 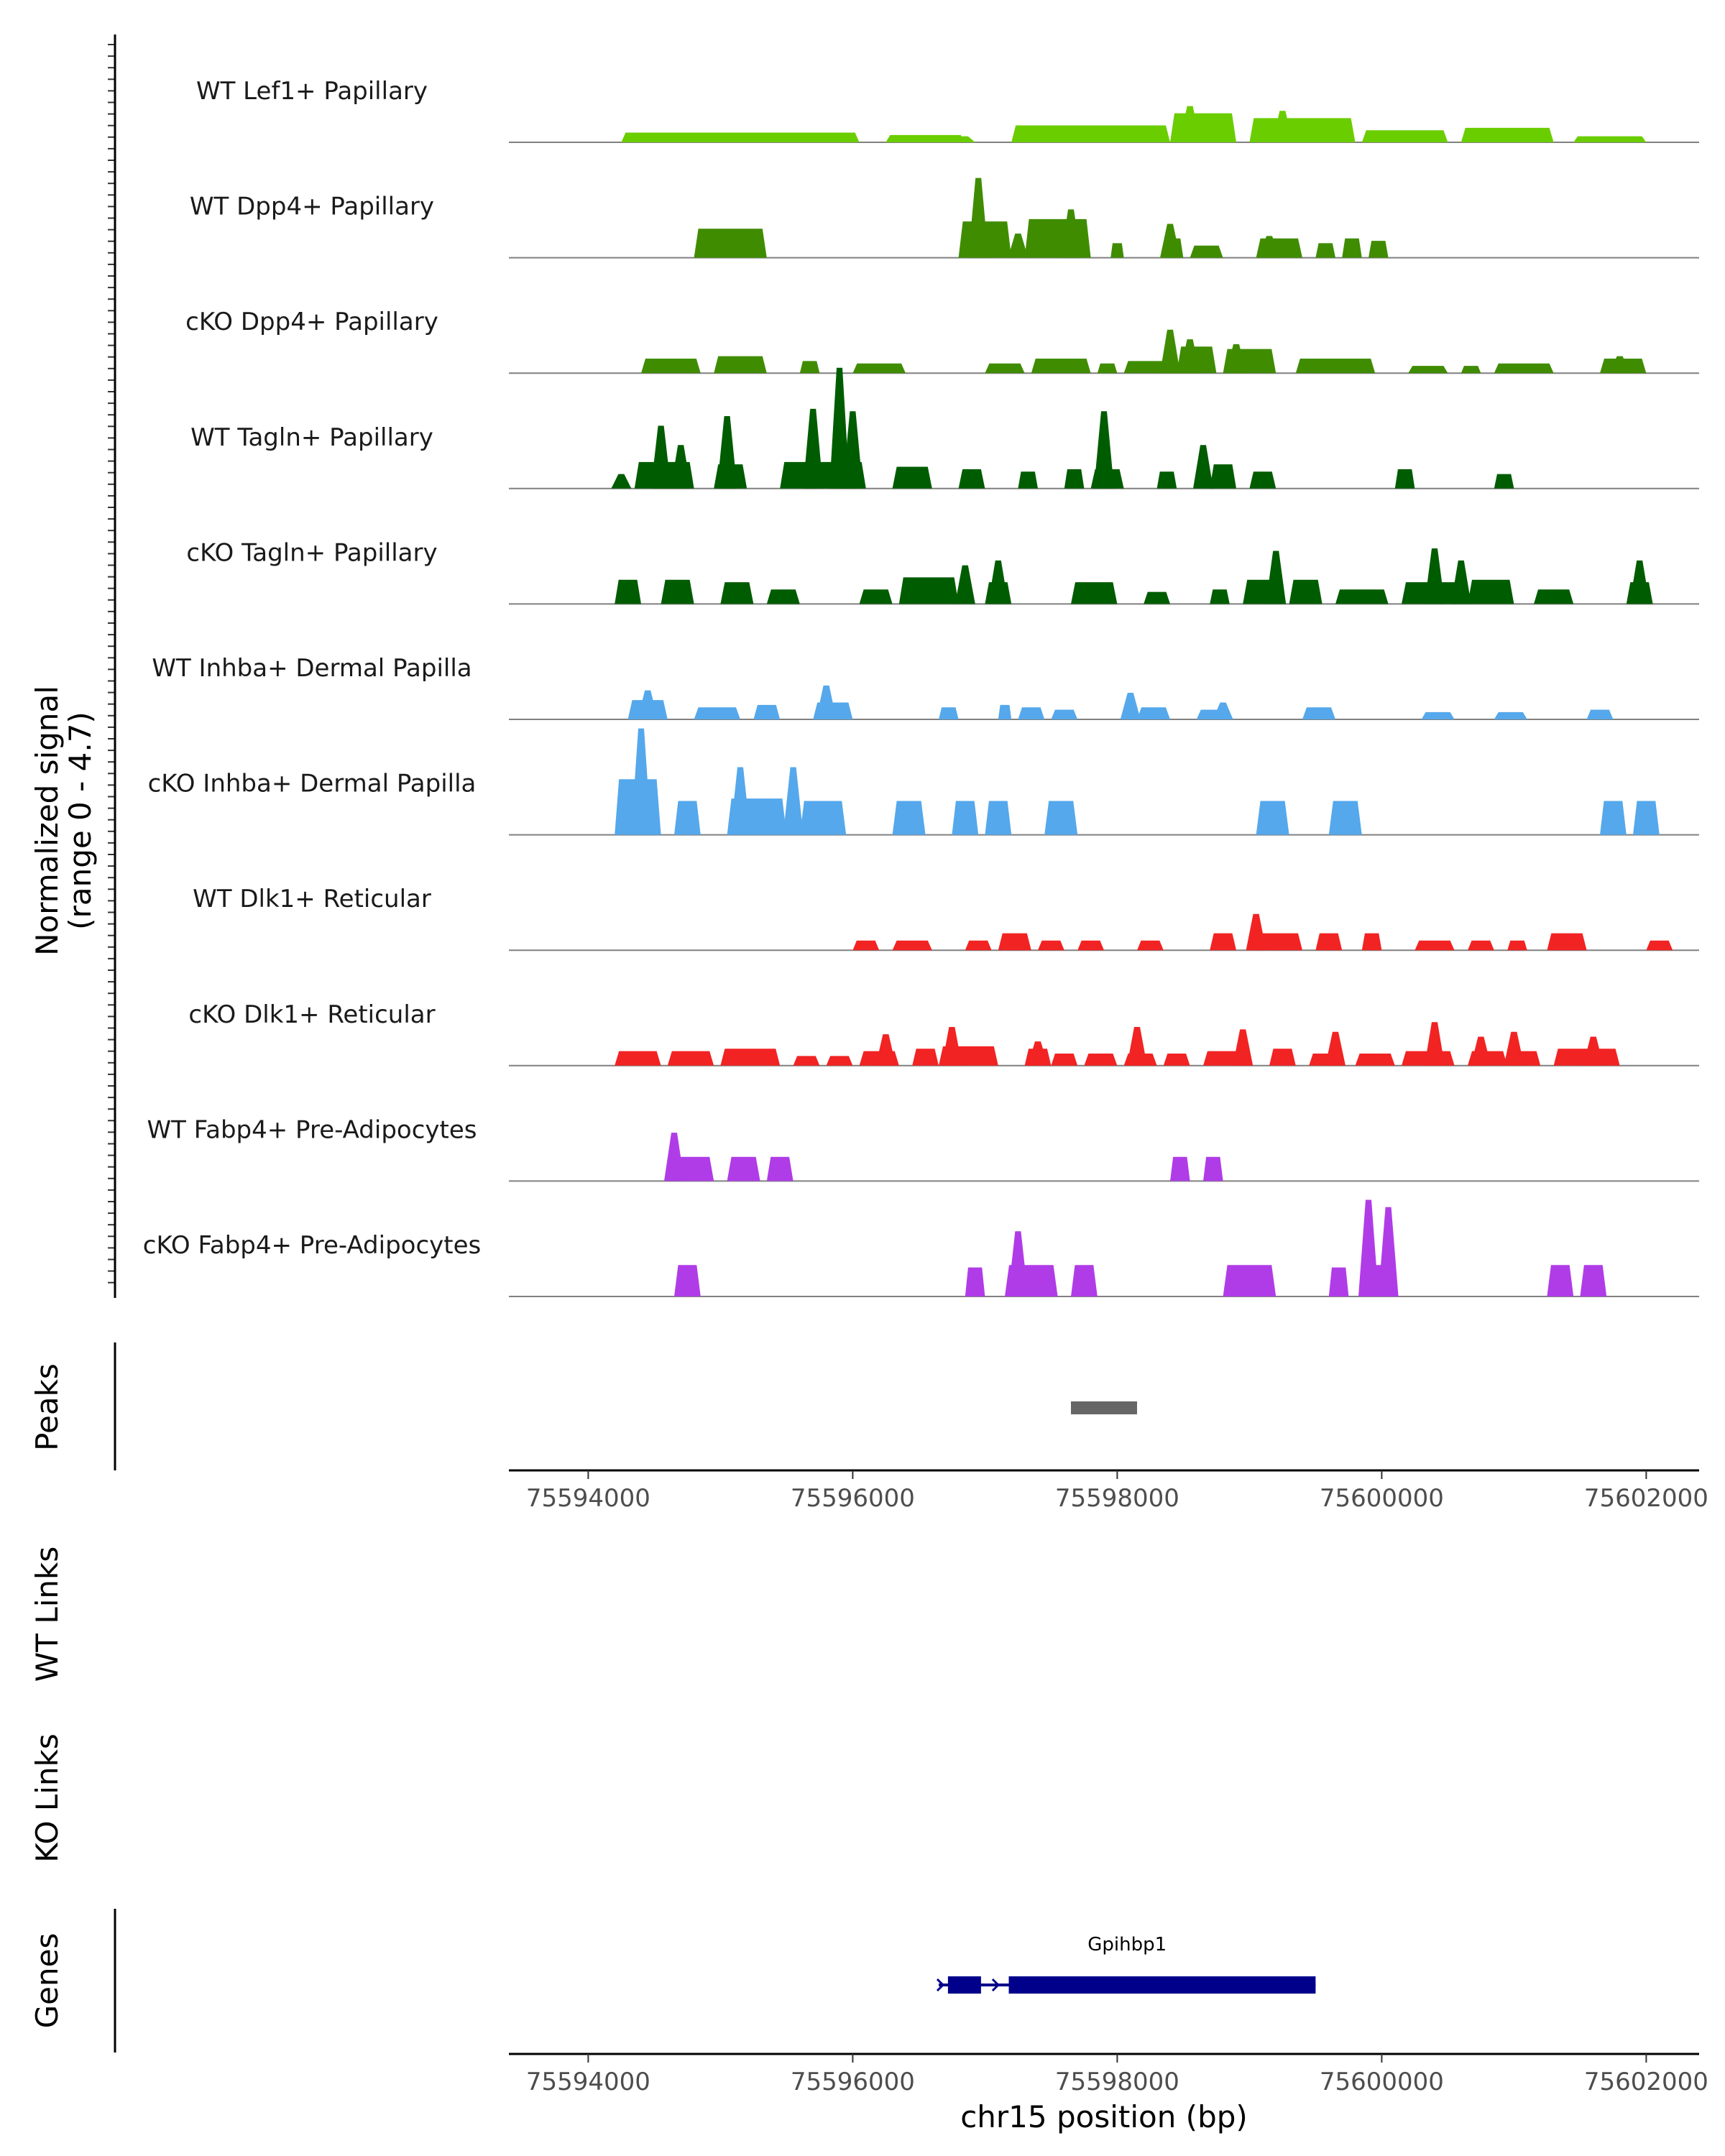 What do you see at coordinates (312, 207) in the screenshot?
I see `track-label: WT Dpp4+ Papillary` at bounding box center [312, 207].